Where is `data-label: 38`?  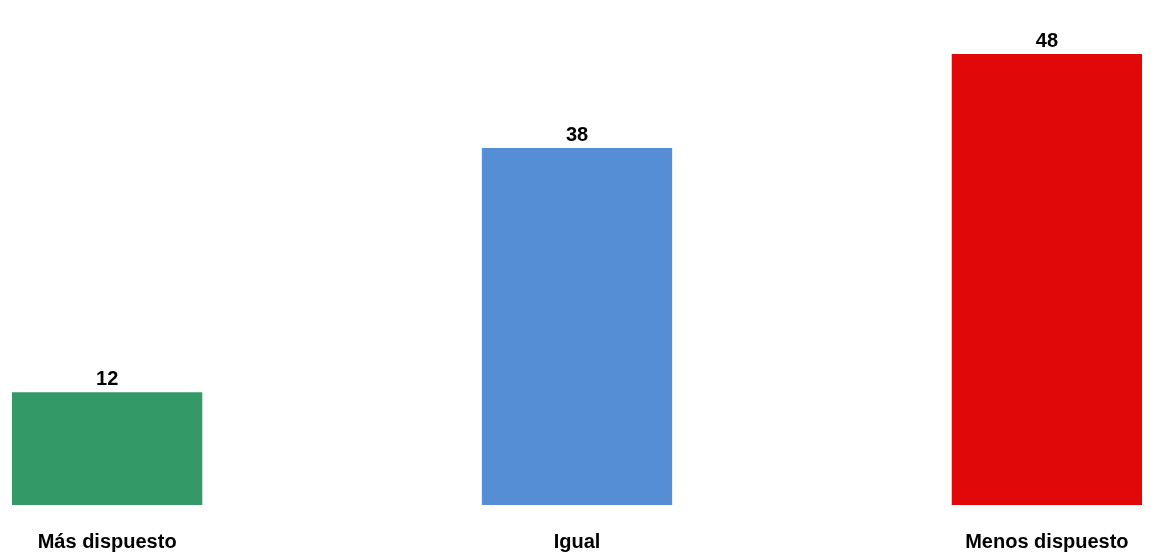
data-label: 38 is located at coordinates (577, 133).